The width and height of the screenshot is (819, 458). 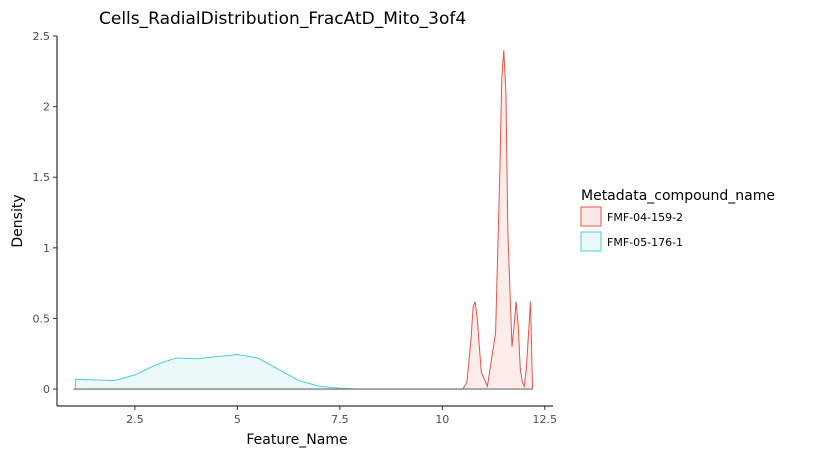 I want to click on y-tick-label: 1, so click(x=46, y=248).